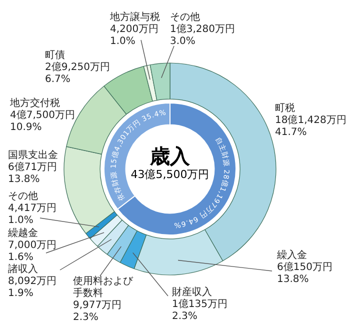 The height and width of the screenshot is (330, 349). Describe the element at coordinates (304, 273) in the screenshot. I see `data-label: 6億150万円 13.8%` at that location.